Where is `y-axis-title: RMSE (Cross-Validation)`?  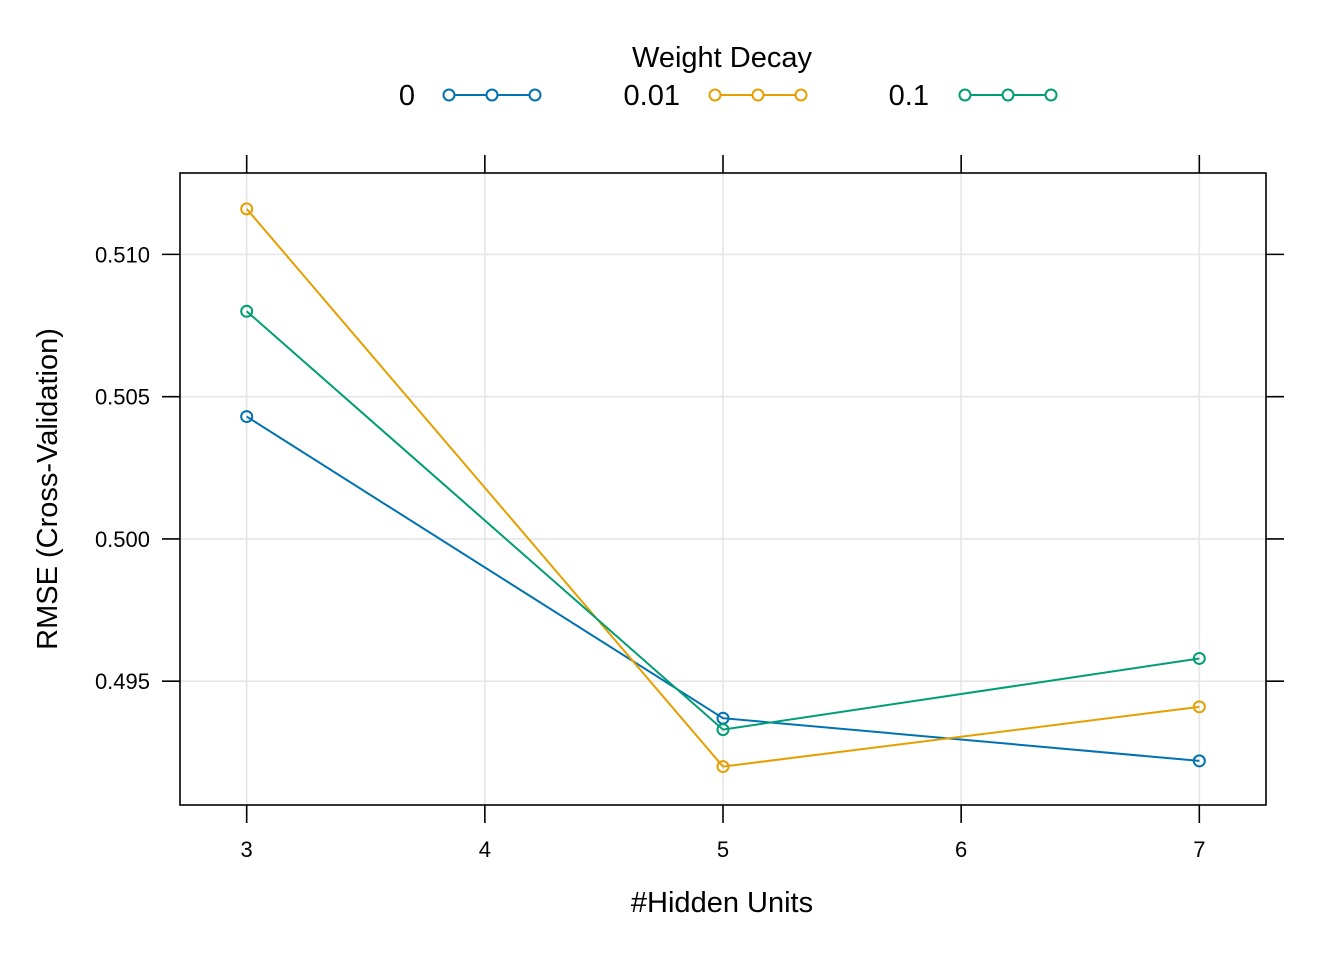 y-axis-title: RMSE (Cross-Validation) is located at coordinates (48, 489).